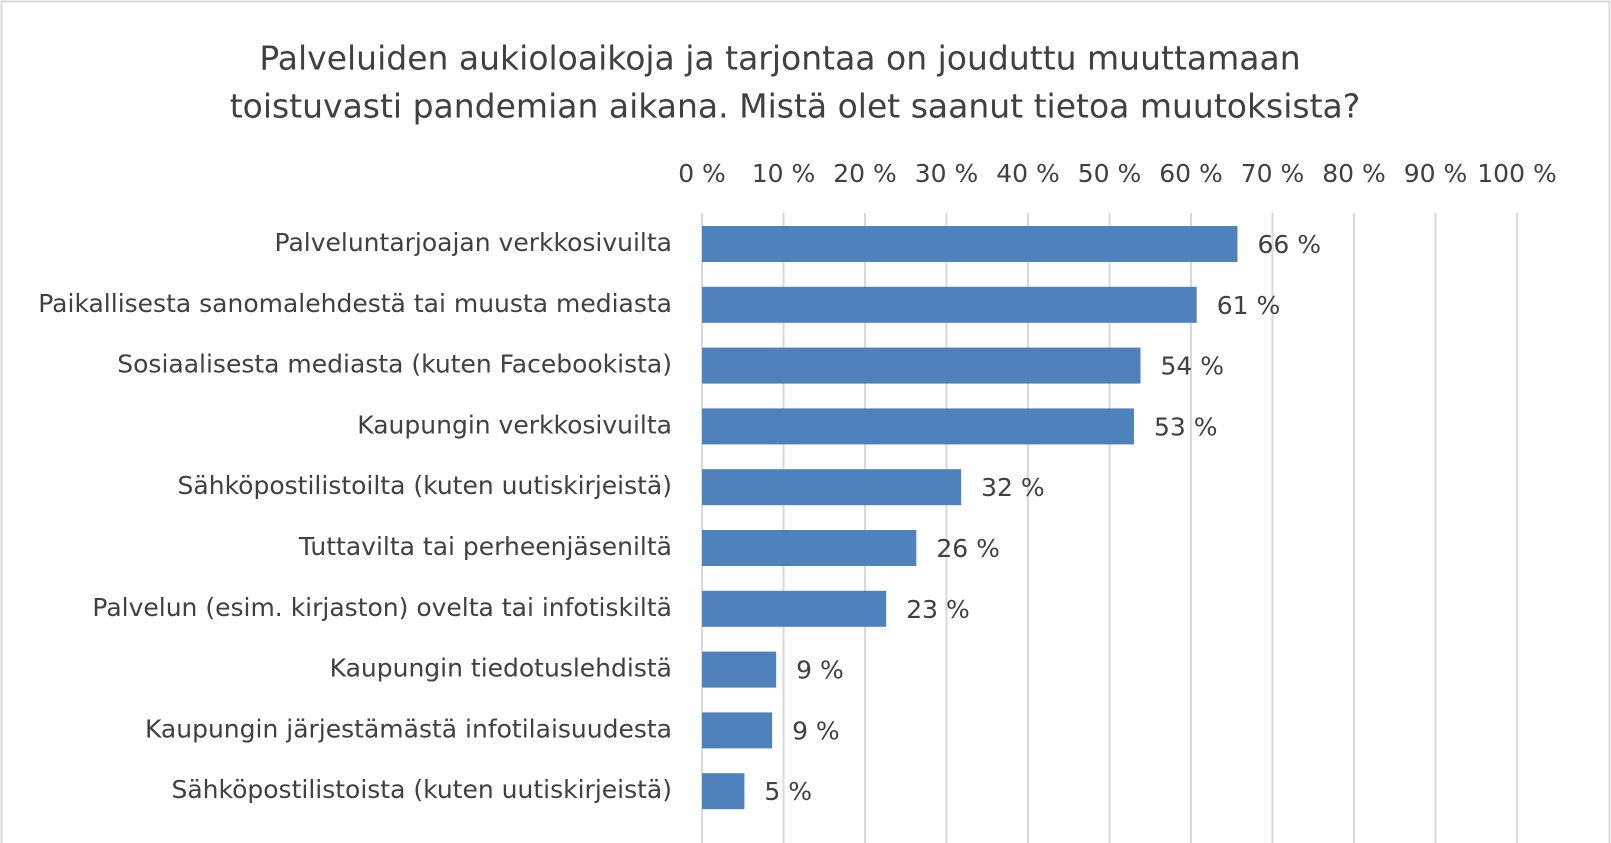 This screenshot has width=1611, height=843. I want to click on x-tick-label: 30 %, so click(947, 173).